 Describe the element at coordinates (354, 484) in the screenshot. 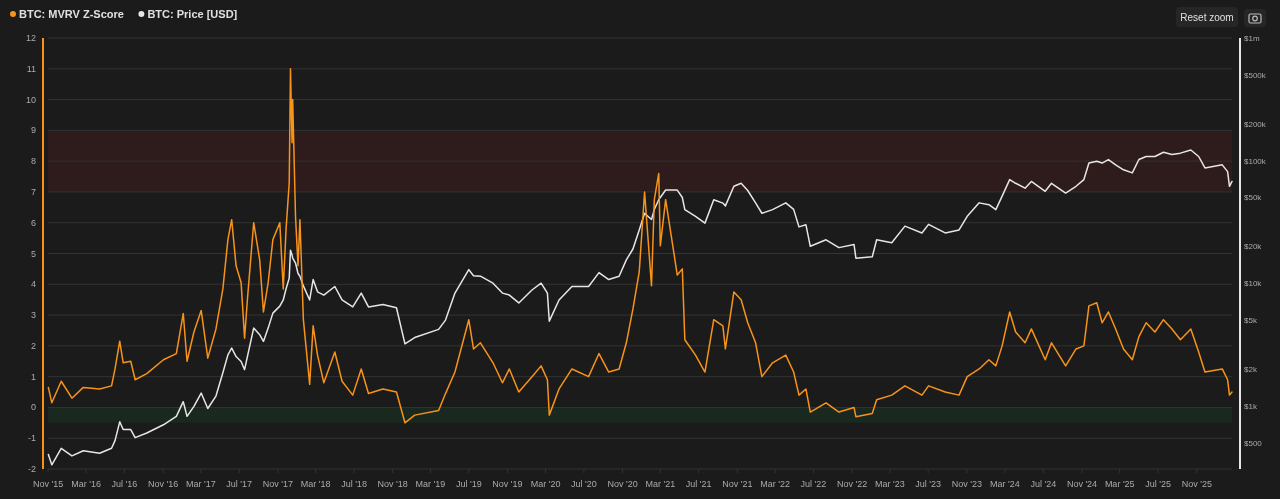

I see `x-tick-label: Jul '18` at that location.